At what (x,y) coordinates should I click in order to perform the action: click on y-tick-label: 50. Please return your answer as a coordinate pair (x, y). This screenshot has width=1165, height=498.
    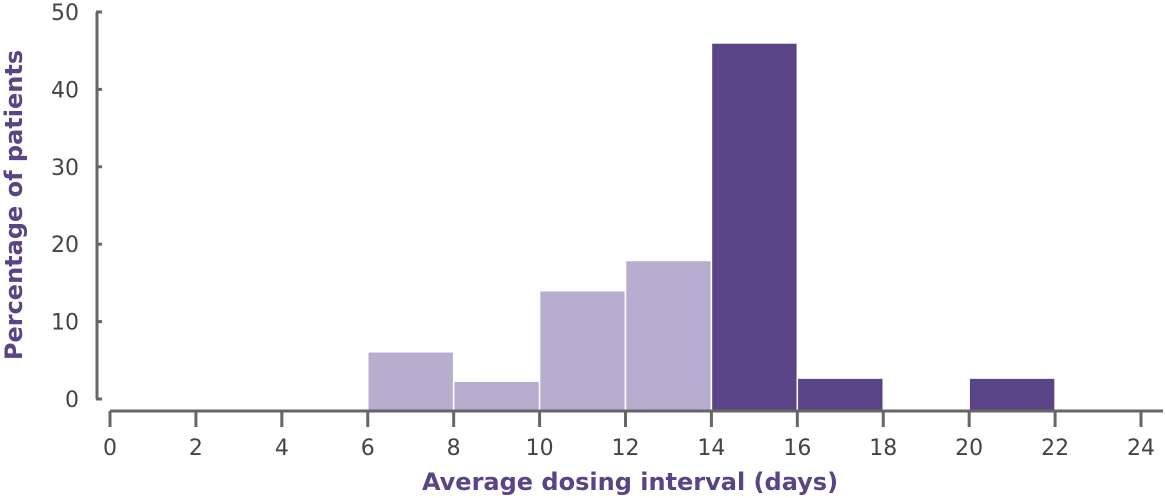
    Looking at the image, I should click on (65, 13).